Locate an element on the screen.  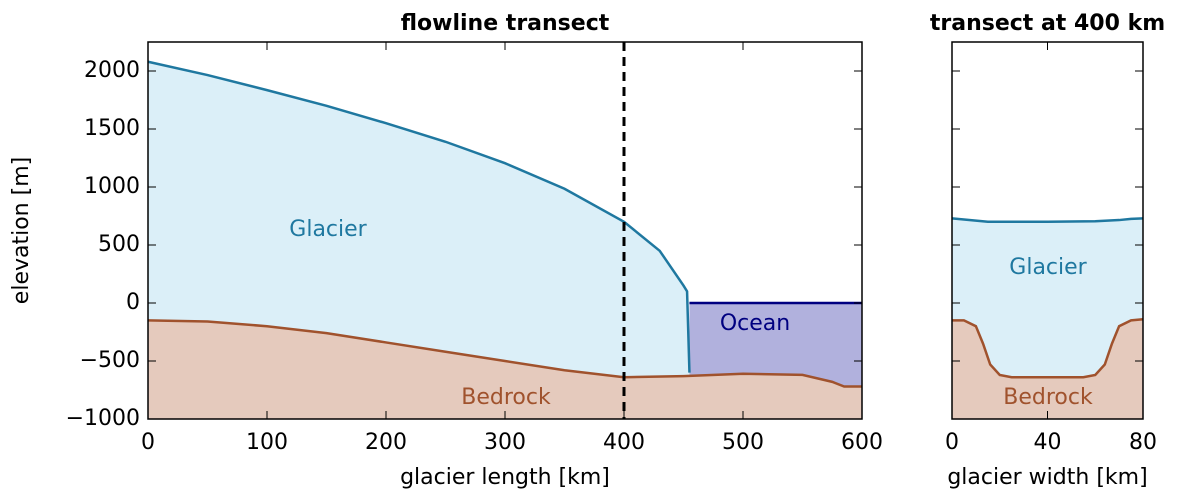
x-tick-label: 40 is located at coordinates (1048, 442).